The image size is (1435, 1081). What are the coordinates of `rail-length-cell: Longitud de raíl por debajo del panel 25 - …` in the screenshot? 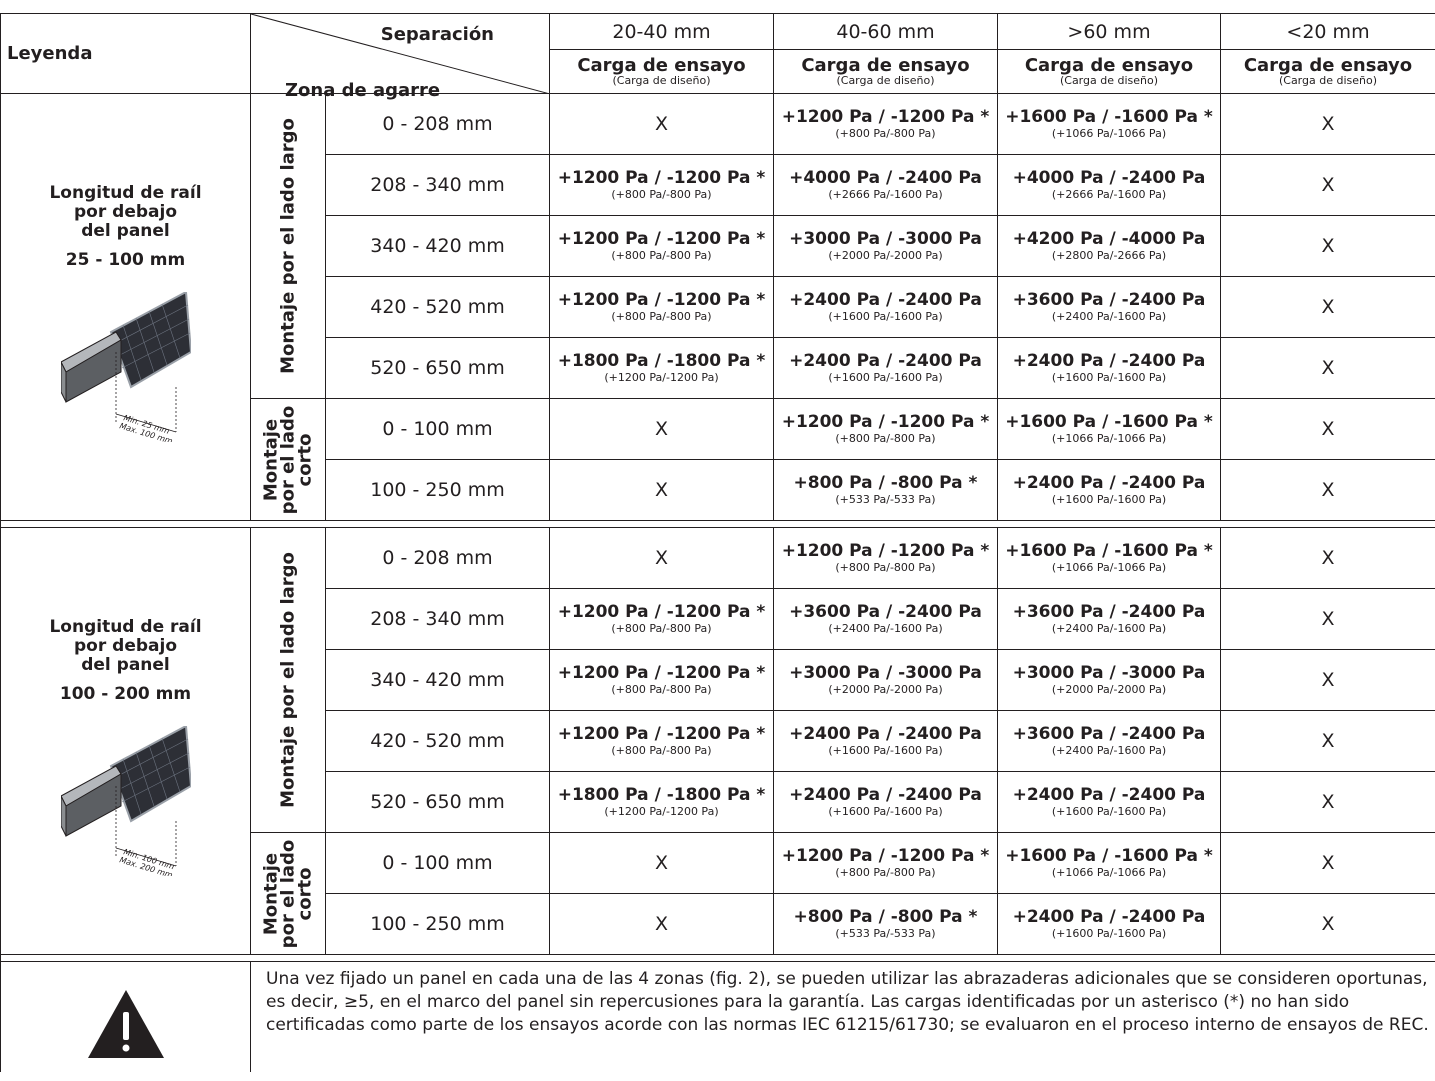 It's located at (125, 307).